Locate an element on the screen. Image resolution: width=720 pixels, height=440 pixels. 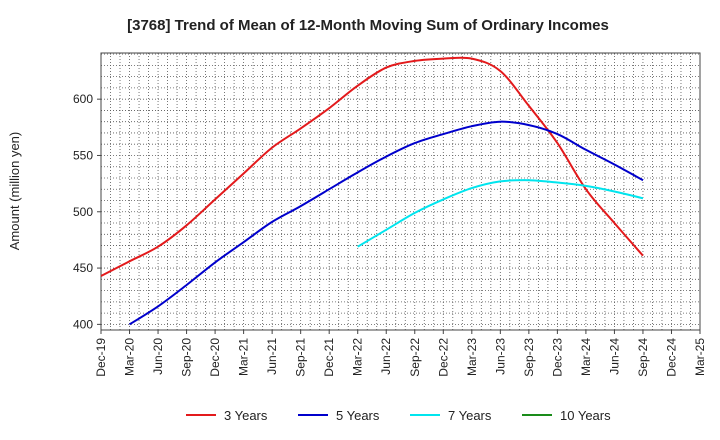
x-tick-label: Sep-22 is located at coordinates (415, 357).